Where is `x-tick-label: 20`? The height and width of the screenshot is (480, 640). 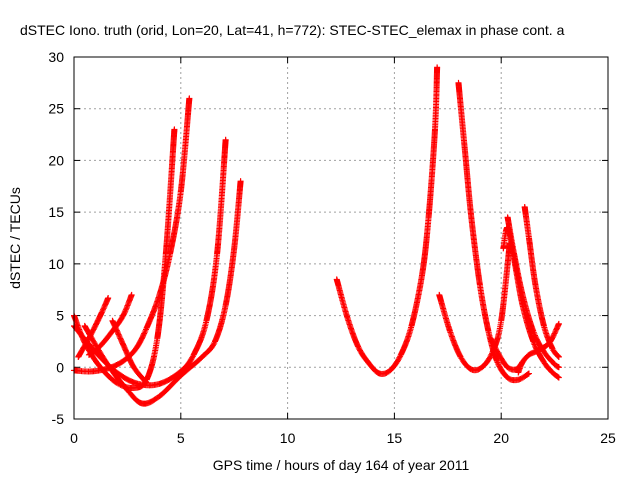 x-tick-label: 20 is located at coordinates (501, 438).